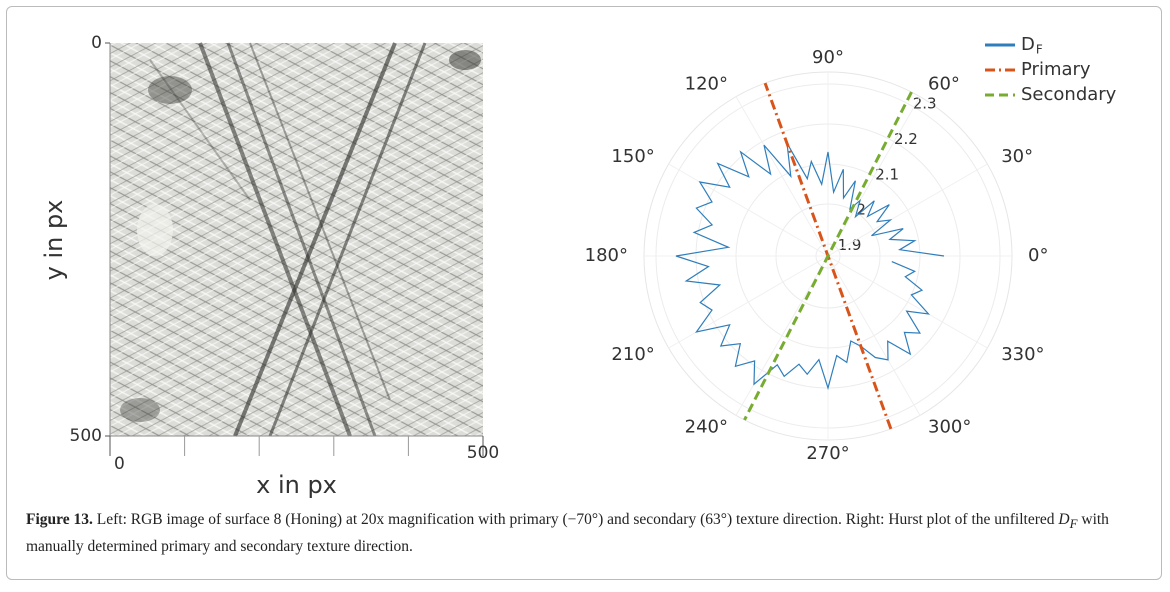 This screenshot has width=1170, height=592. What do you see at coordinates (1022, 354) in the screenshot?
I see `angular-tick-label: 330°` at bounding box center [1022, 354].